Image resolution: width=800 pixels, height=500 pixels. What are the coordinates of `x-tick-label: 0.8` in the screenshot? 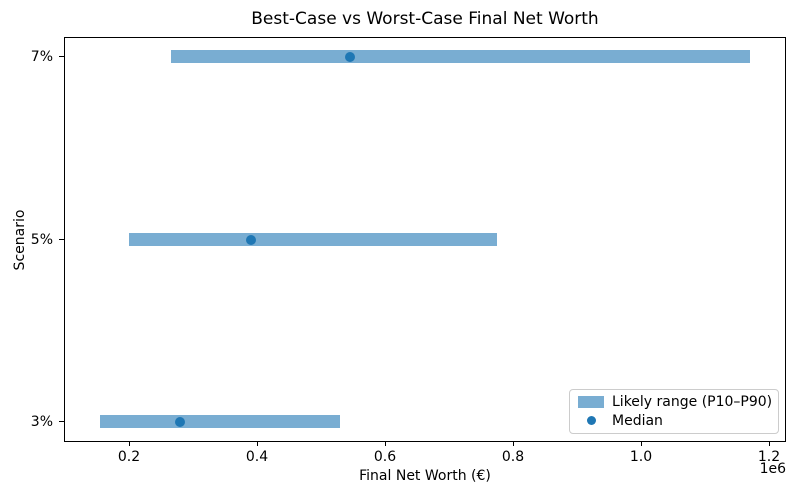 It's located at (513, 457).